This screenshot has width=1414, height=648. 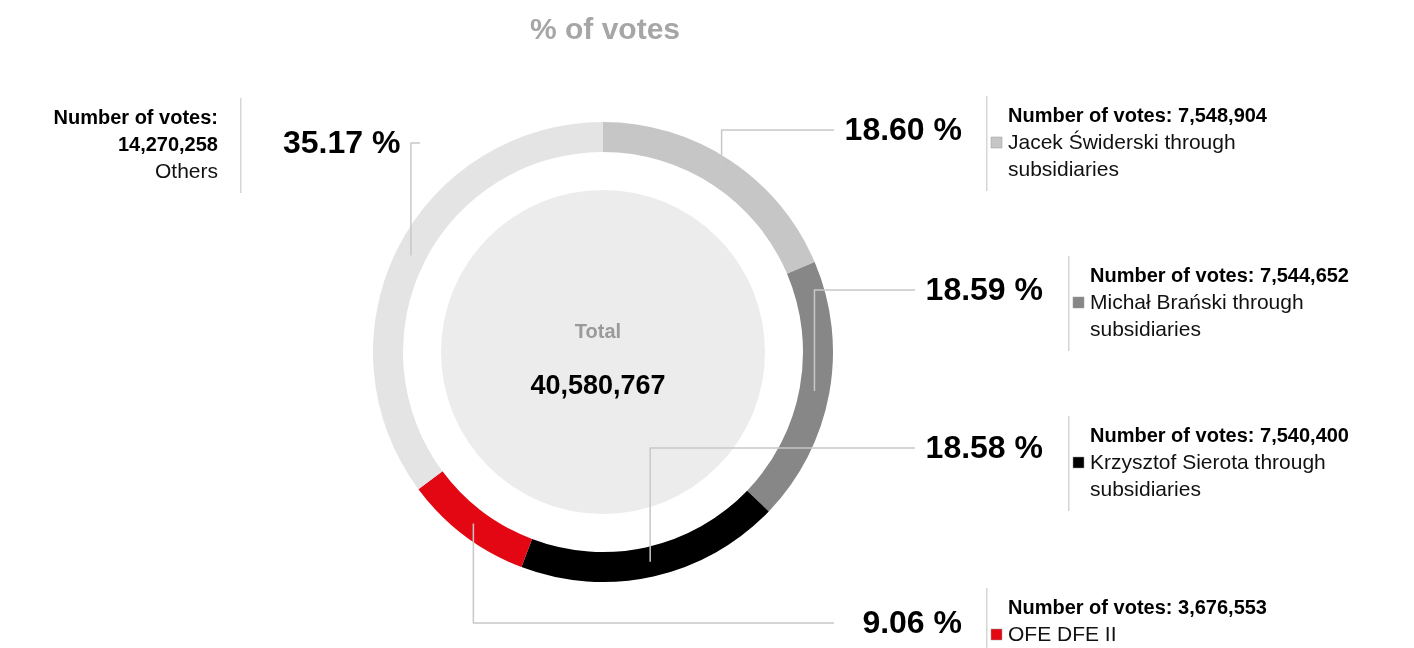 I want to click on data-label: 18.59 %, so click(x=984, y=289).